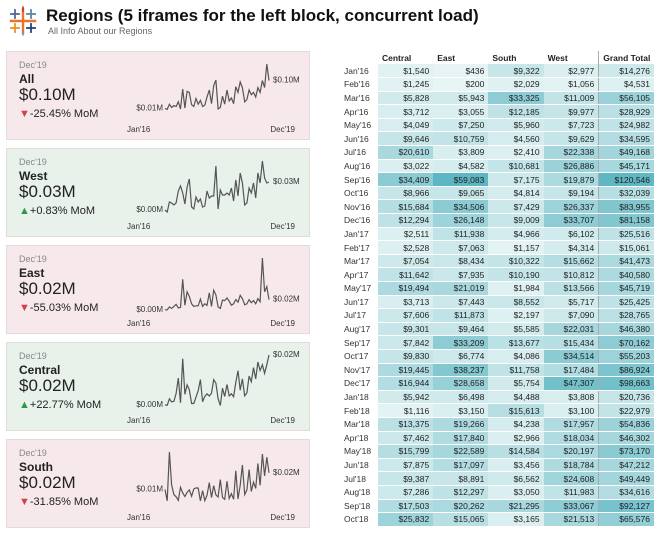 This screenshot has height=546, width=660. I want to click on table-row: Mar'17 $7,054 $8,434 $10,322 $15,662 $41,473, so click(497, 261).